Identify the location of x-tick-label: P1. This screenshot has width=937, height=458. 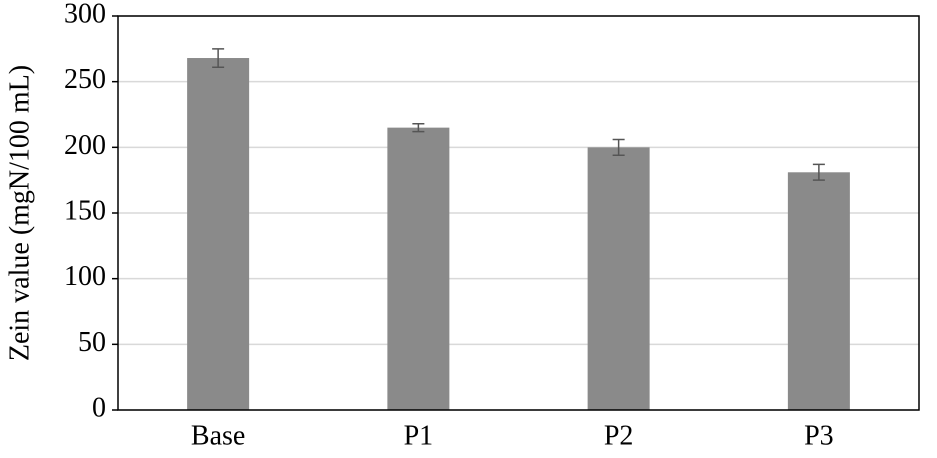
(419, 435).